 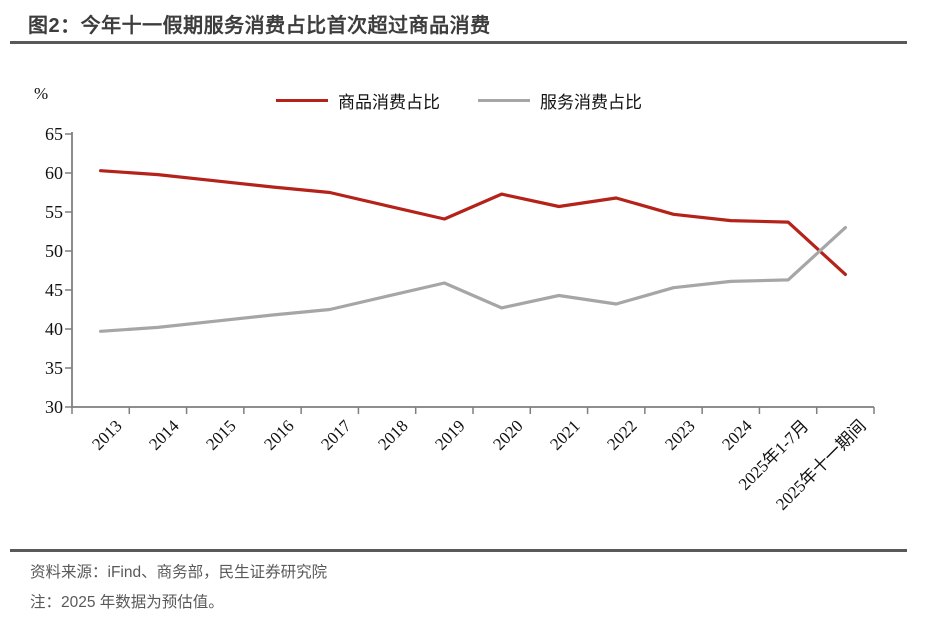 What do you see at coordinates (389, 102) in the screenshot?
I see `legend-label-goods: 商品消费占比` at bounding box center [389, 102].